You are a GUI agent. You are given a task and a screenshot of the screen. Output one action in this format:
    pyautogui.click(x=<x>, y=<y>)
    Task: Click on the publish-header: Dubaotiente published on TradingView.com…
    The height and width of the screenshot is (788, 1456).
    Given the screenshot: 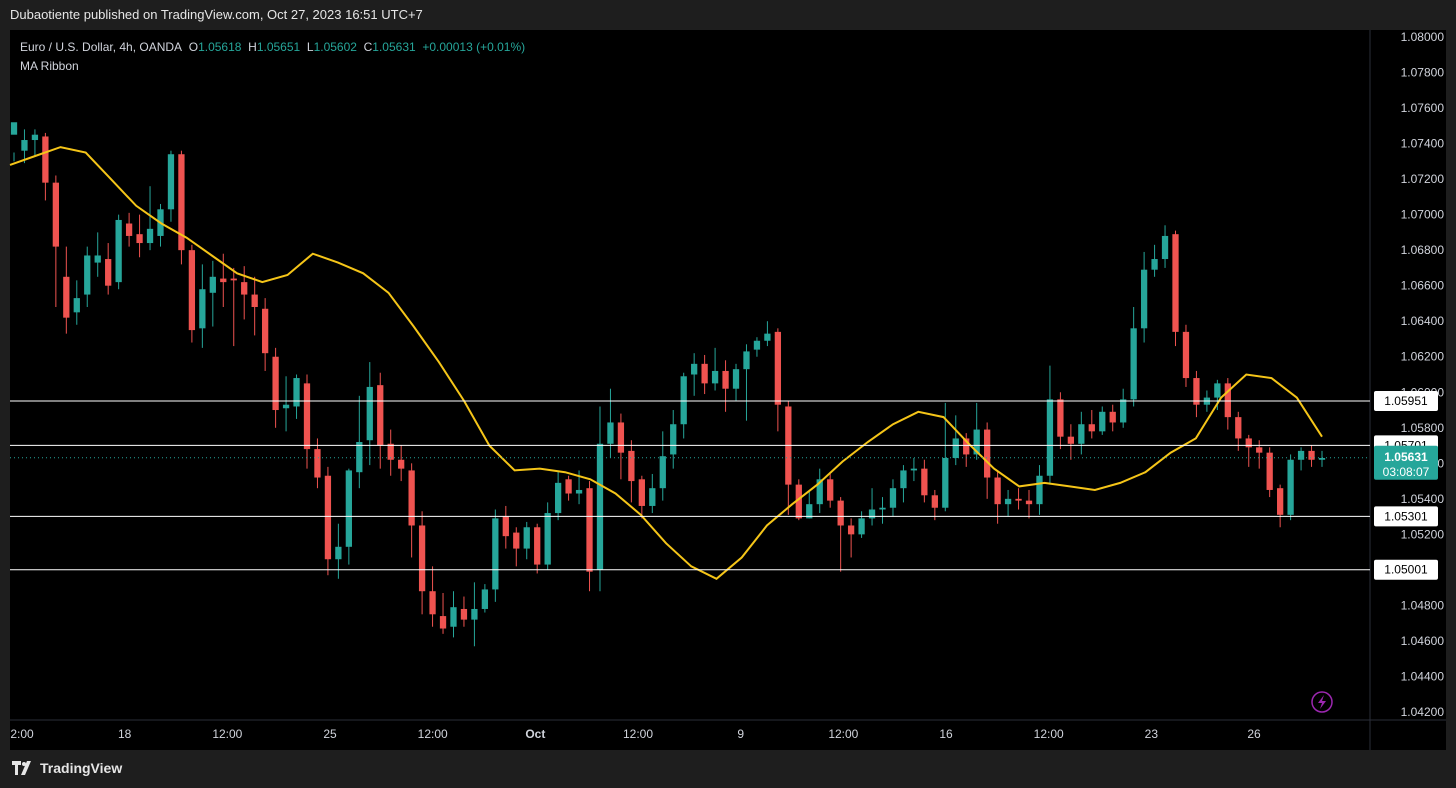 What is the action you would take?
    pyautogui.click(x=728, y=15)
    